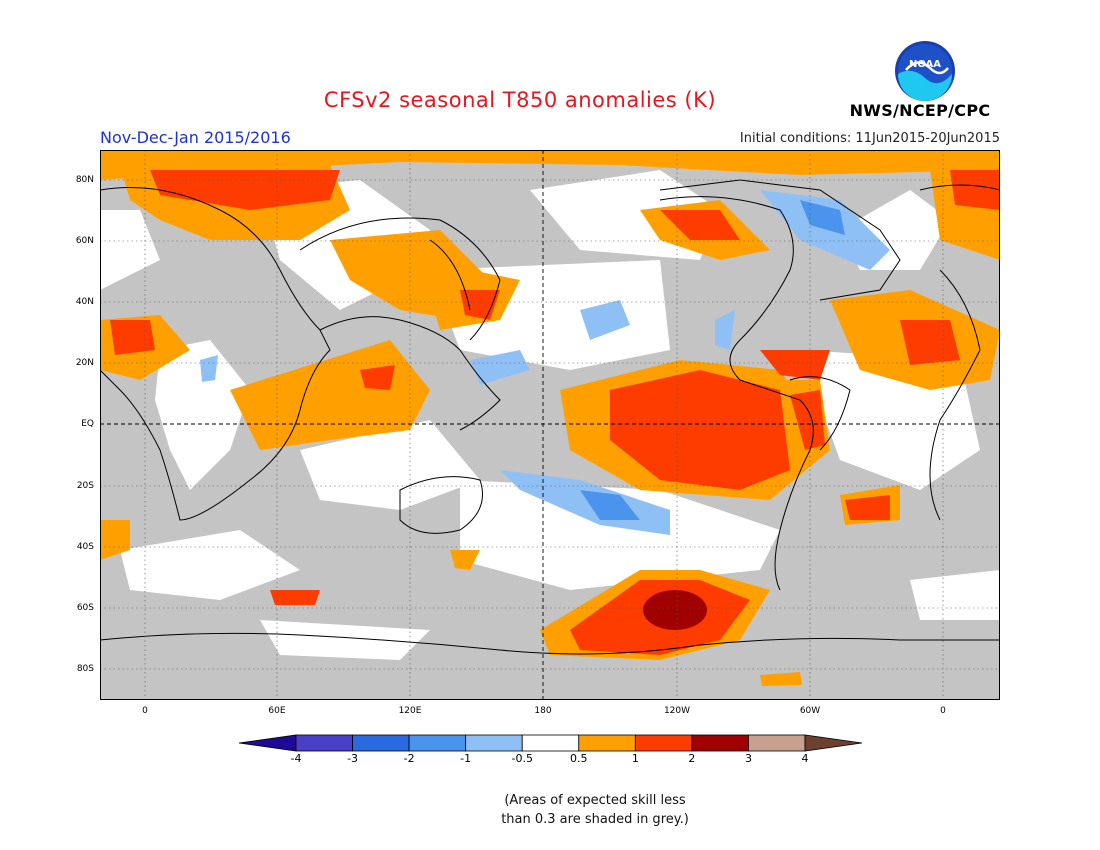  Describe the element at coordinates (85, 547) in the screenshot. I see `lat-label-40s: 40S` at that location.